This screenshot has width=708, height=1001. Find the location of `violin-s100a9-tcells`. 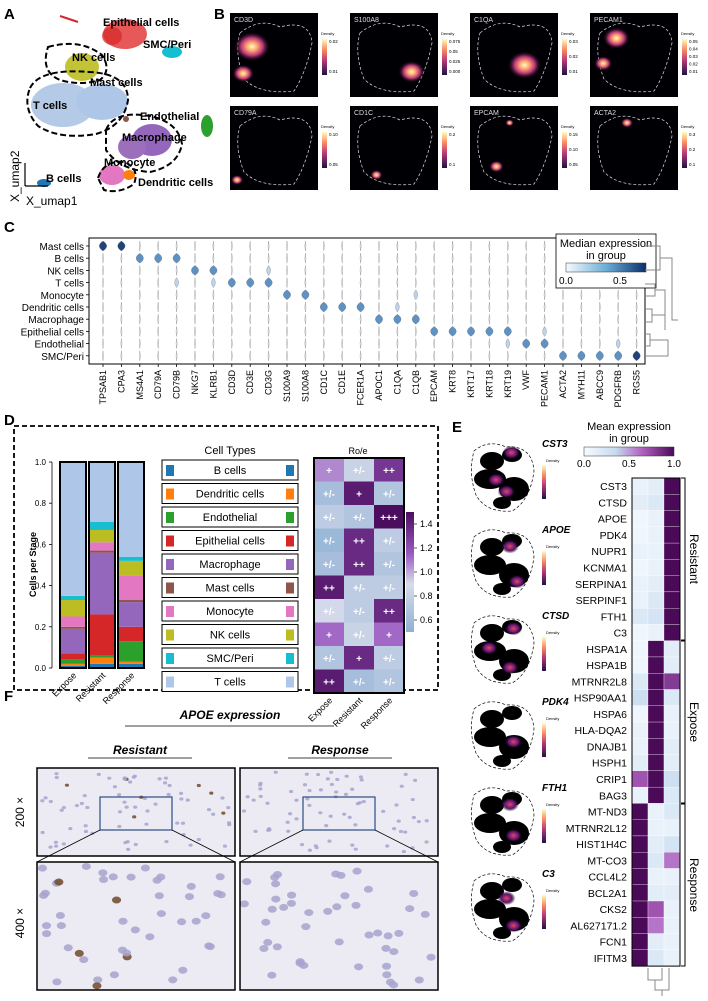

violin-s100a9-tcells is located at coordinates (287, 282).